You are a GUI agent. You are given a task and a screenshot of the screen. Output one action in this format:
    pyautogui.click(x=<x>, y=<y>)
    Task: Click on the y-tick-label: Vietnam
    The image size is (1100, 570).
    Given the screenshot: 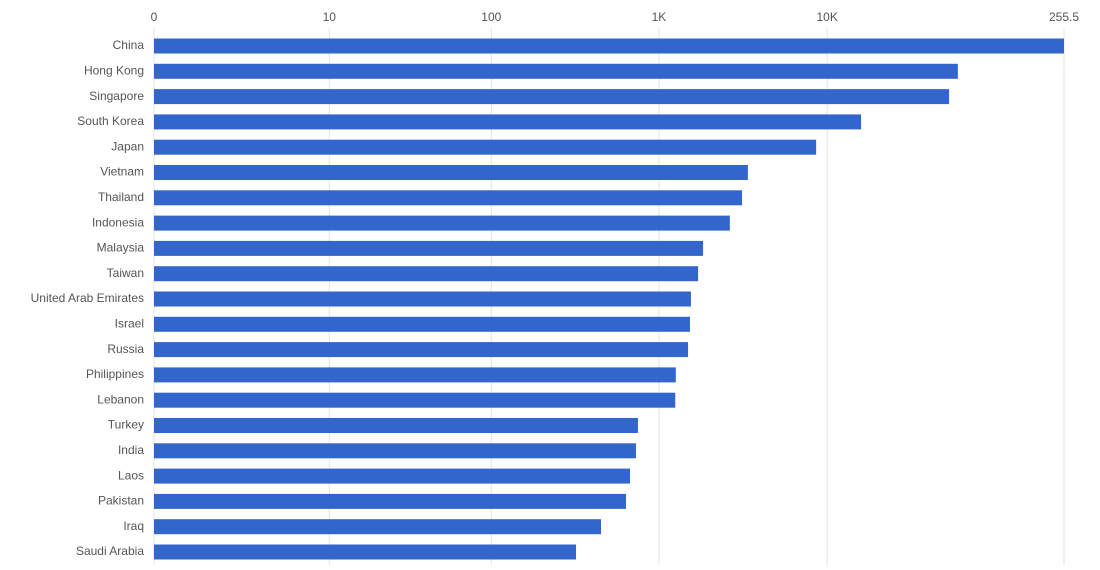 What is the action you would take?
    pyautogui.click(x=122, y=172)
    